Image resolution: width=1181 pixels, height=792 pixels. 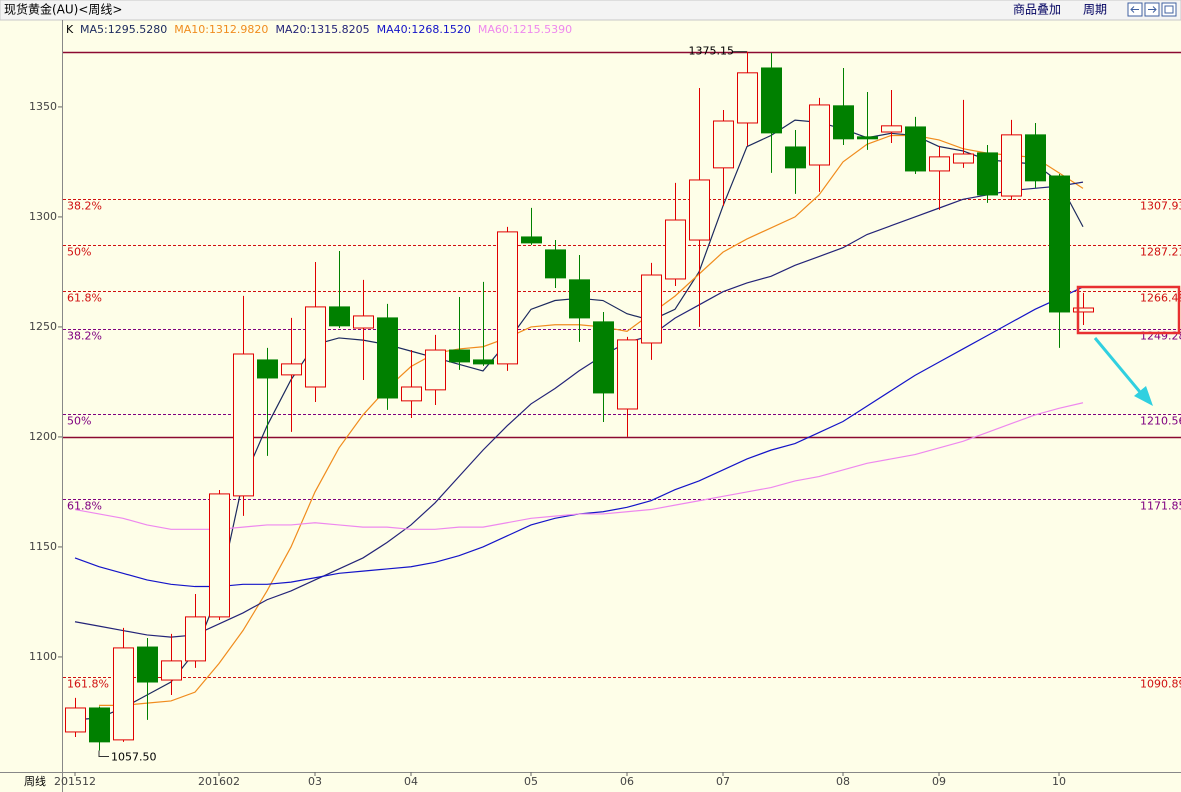 What do you see at coordinates (1160, 421) in the screenshot?
I see `level-value: 1210.56` at bounding box center [1160, 421].